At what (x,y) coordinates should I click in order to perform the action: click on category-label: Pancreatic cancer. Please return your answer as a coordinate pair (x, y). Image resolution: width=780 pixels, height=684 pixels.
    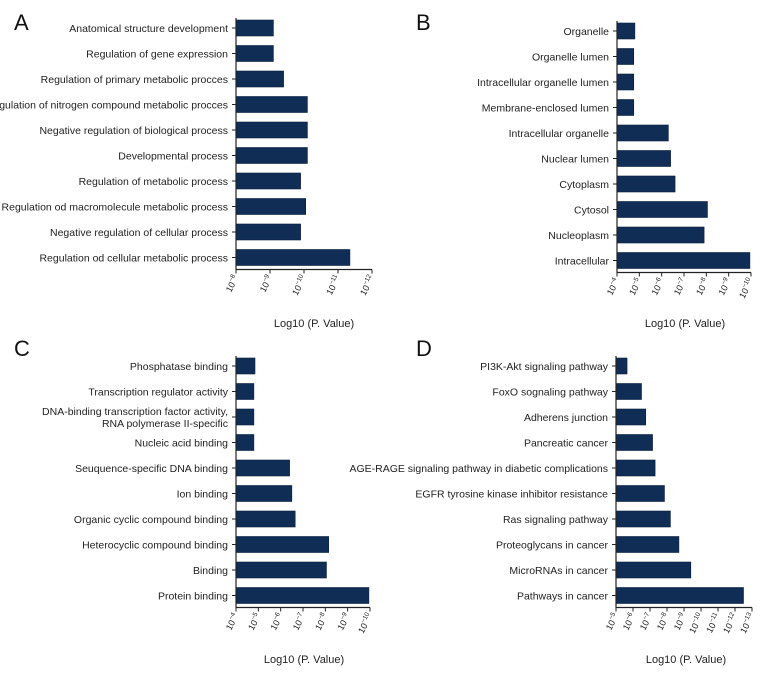
    Looking at the image, I should click on (566, 444).